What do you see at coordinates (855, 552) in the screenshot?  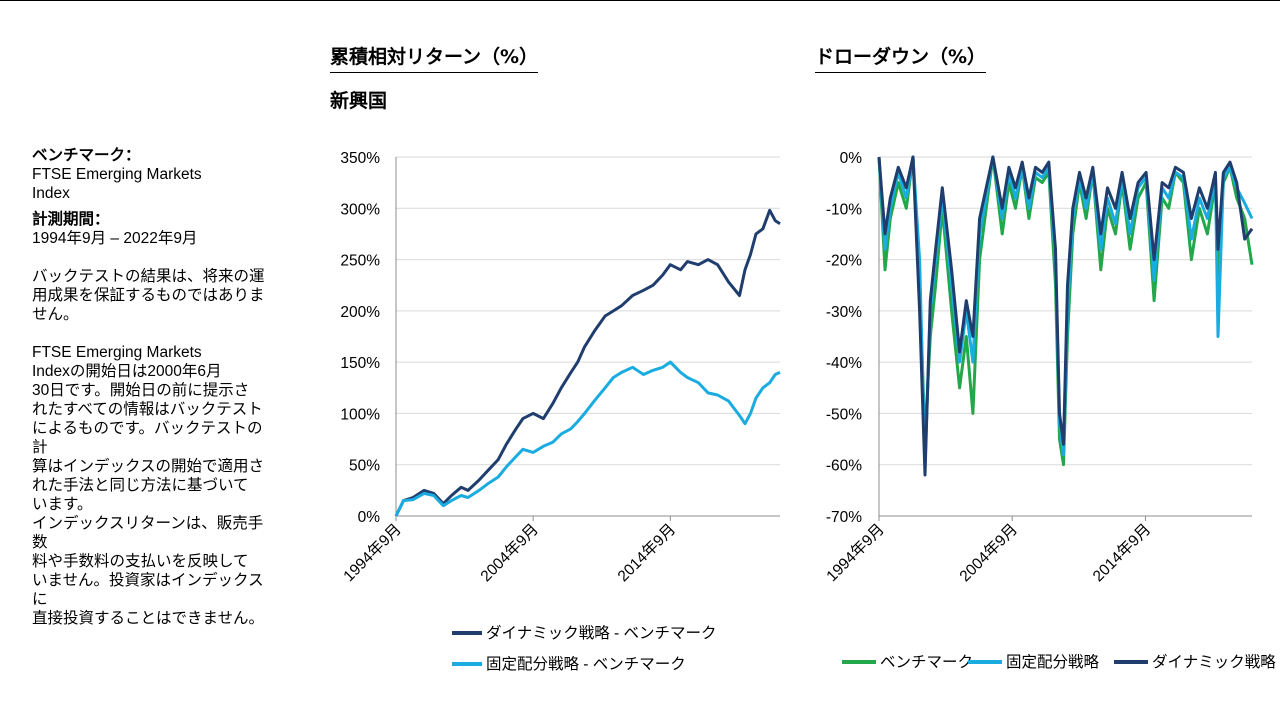 I see `dd-x-tick-label: 1994年9月` at bounding box center [855, 552].